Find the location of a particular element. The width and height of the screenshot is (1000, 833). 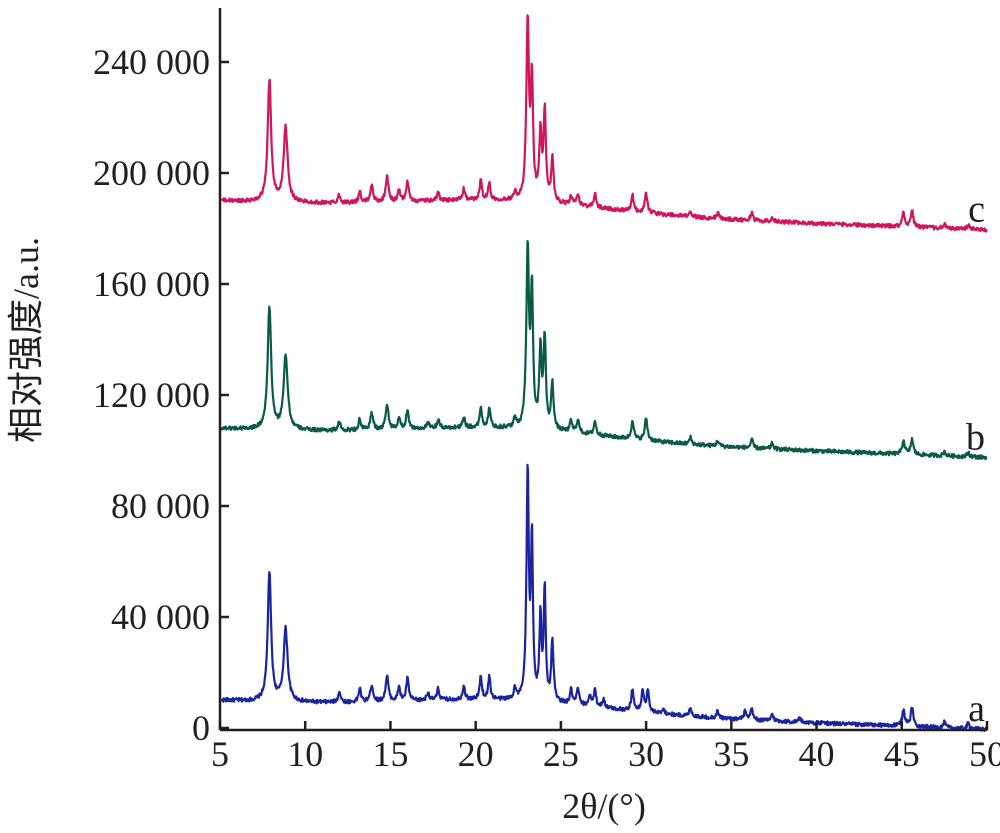

y-tick-label: 200 000 is located at coordinates (151, 173).